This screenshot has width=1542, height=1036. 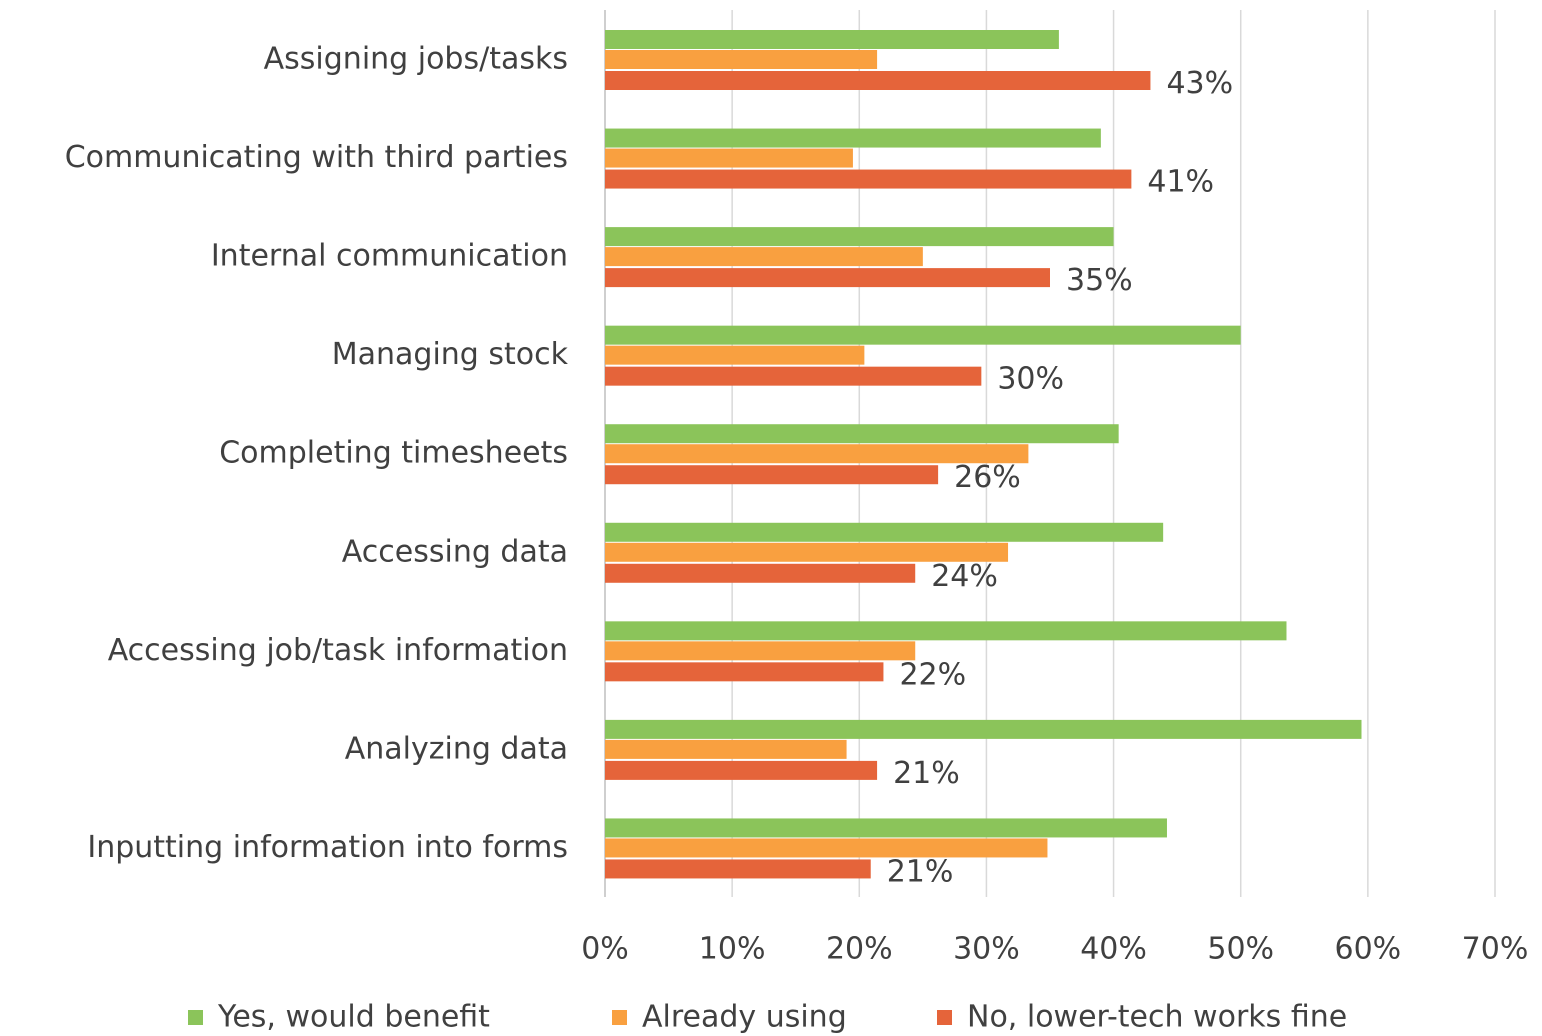 I want to click on data-label: 41%, so click(x=1180, y=182).